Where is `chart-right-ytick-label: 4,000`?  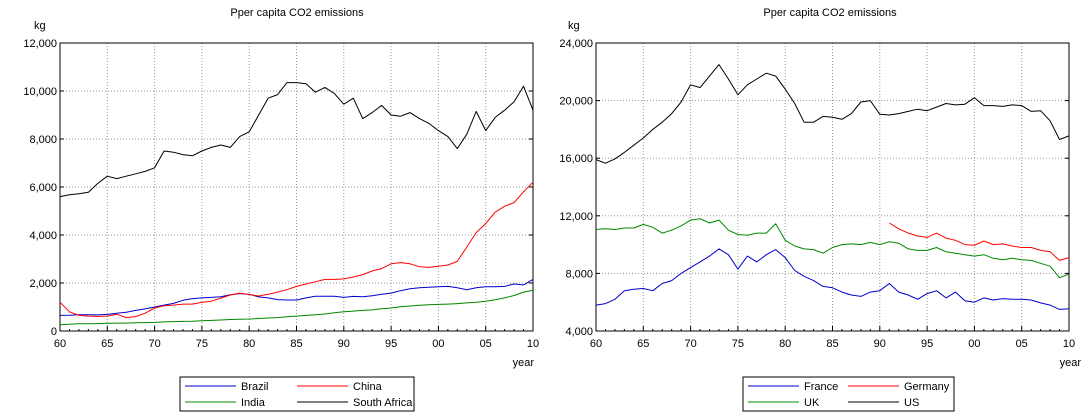
chart-right-ytick-label: 4,000 is located at coordinates (579, 332).